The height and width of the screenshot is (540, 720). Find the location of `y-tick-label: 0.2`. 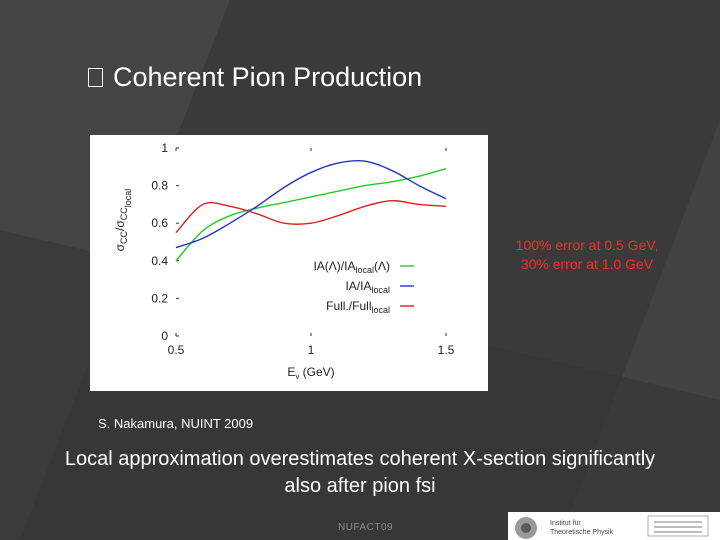

y-tick-label: 0.2 is located at coordinates (159, 298).